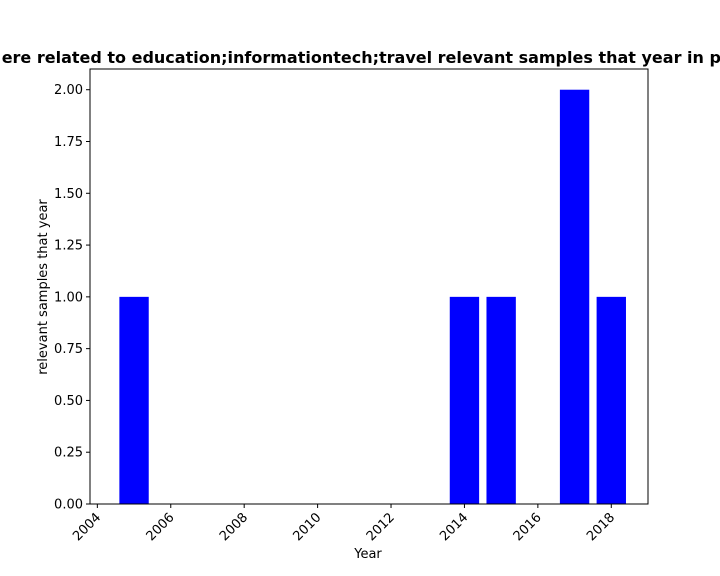 The image size is (720, 576). What do you see at coordinates (161, 527) in the screenshot?
I see `x-tick-label: 2006` at bounding box center [161, 527].